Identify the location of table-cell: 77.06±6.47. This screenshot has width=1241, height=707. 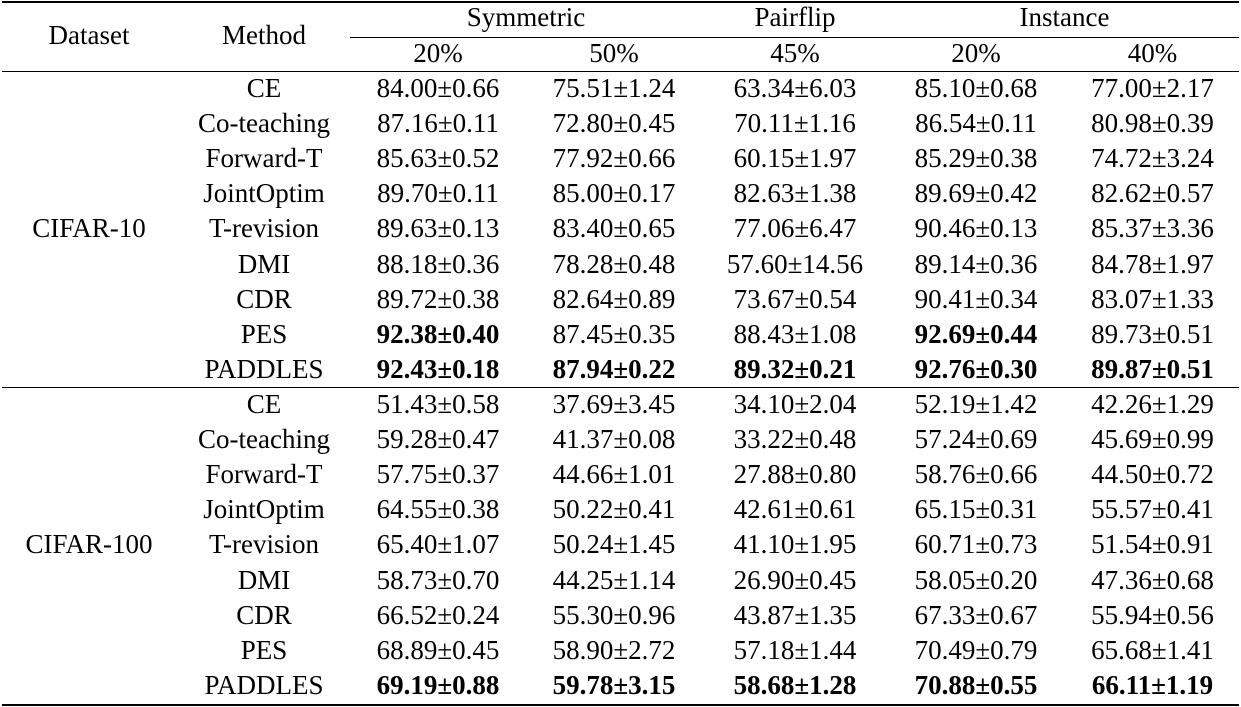
(795, 228).